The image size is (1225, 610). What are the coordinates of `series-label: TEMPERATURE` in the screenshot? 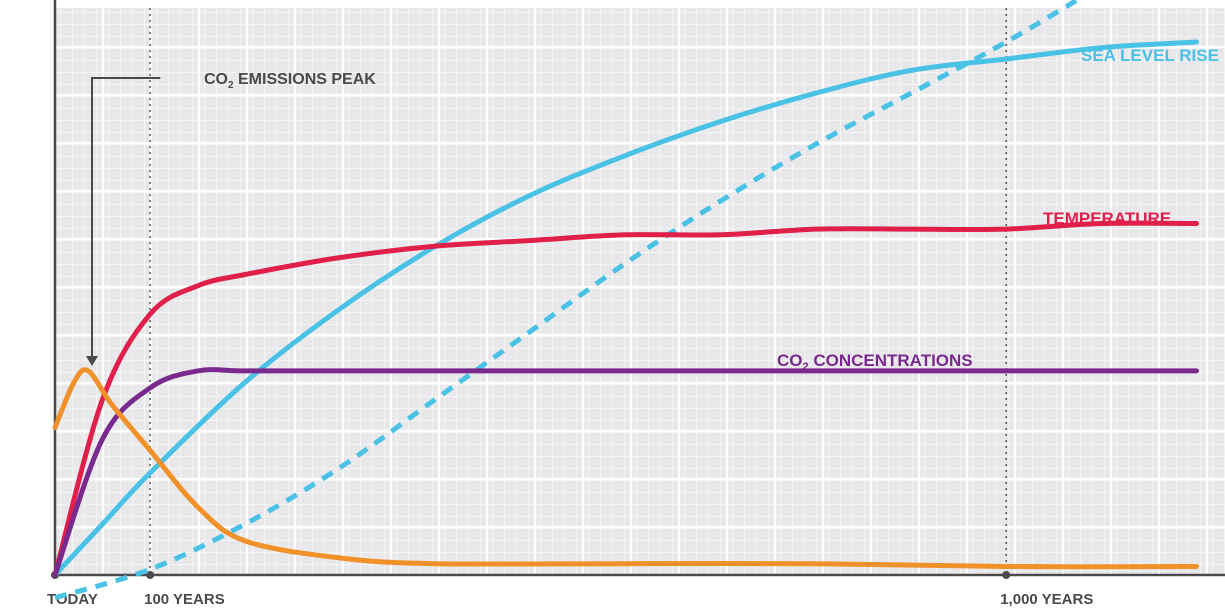 It's located at (1107, 218).